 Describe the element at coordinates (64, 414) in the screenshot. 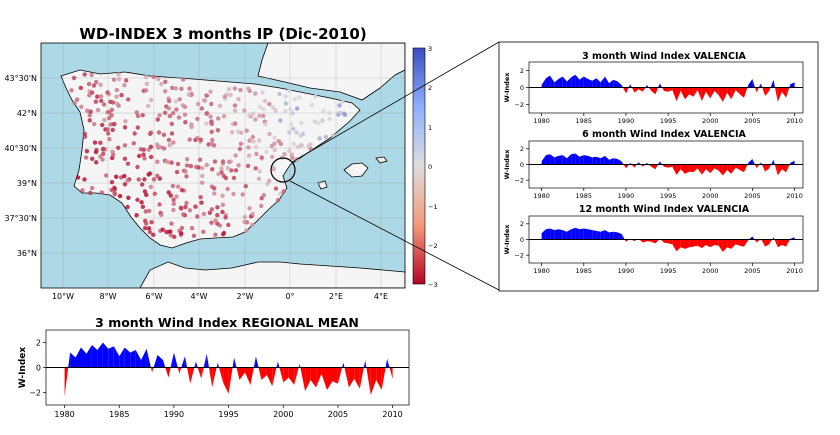

I see `x-tick-label: 1980` at that location.